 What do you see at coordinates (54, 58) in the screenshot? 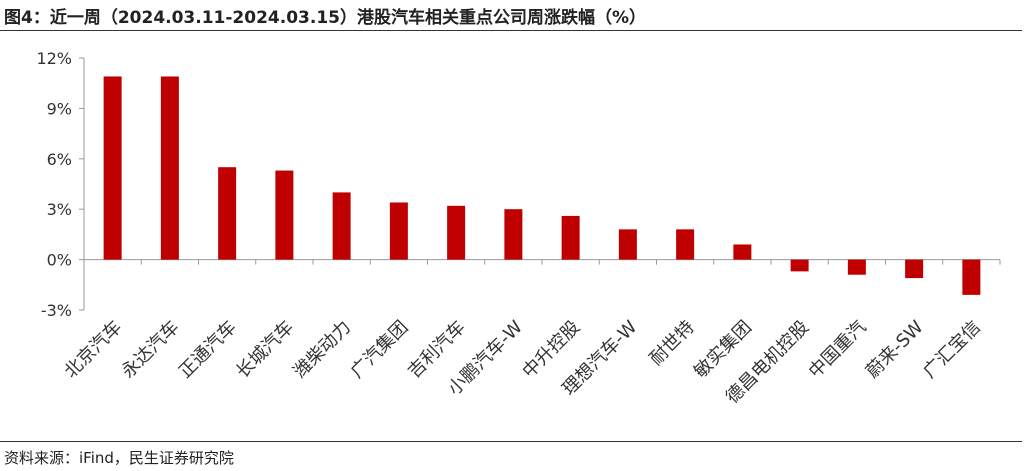
I see `y-tick-label: 12%` at bounding box center [54, 58].